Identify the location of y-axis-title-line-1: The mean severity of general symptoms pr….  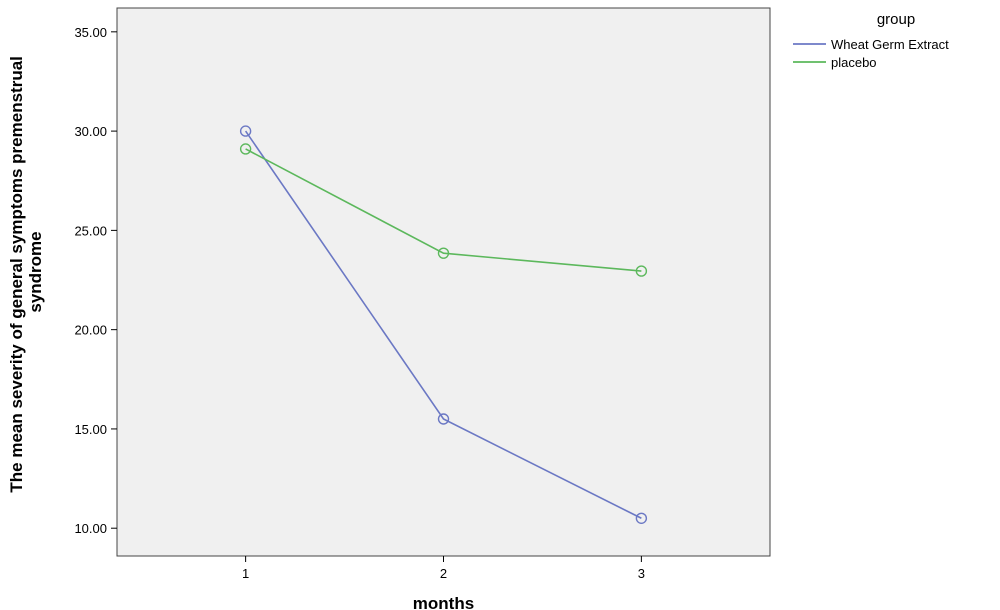
(16, 274).